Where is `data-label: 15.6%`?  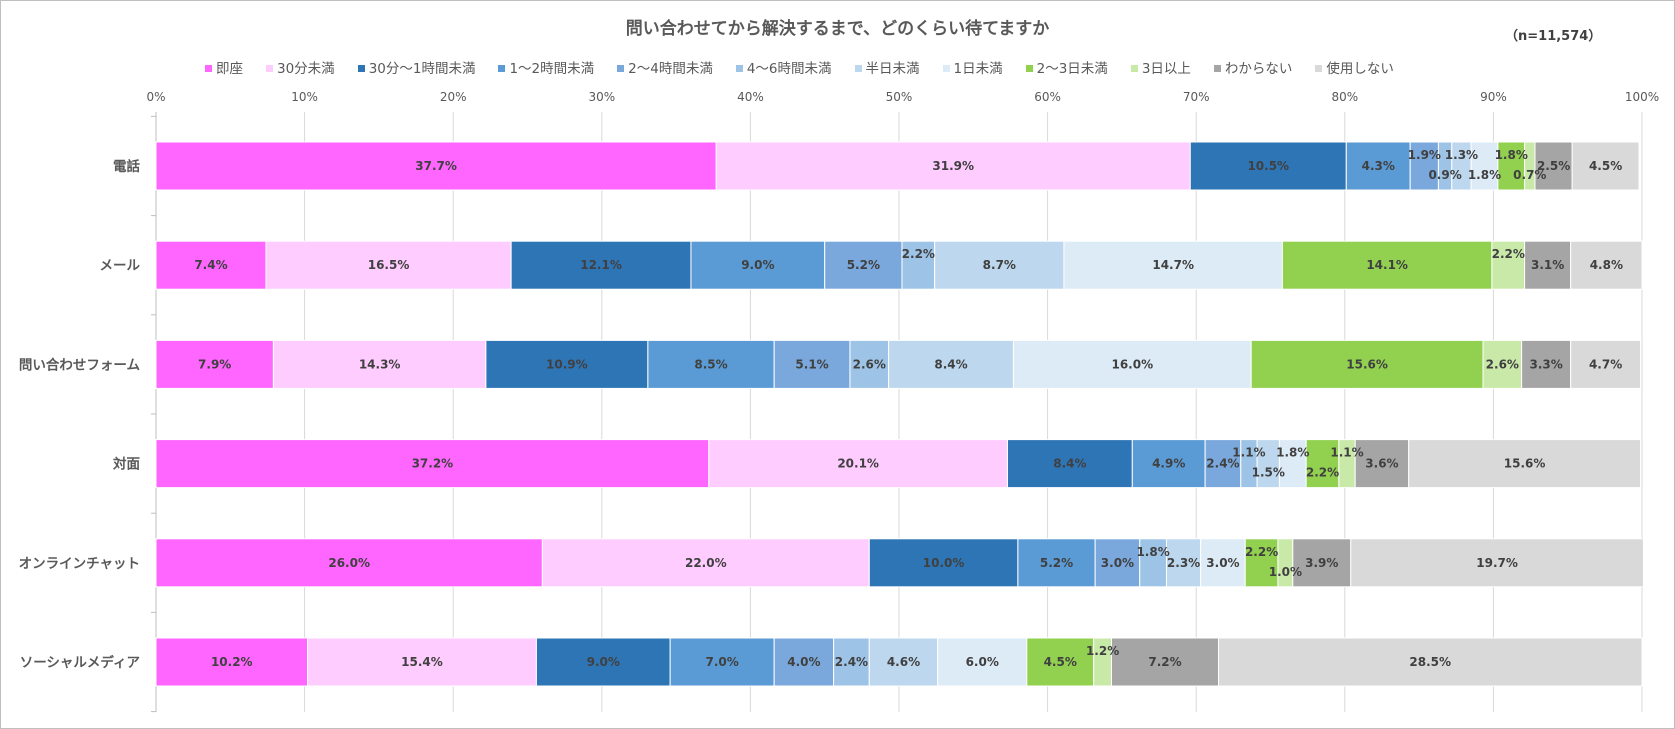 data-label: 15.6% is located at coordinates (1367, 364).